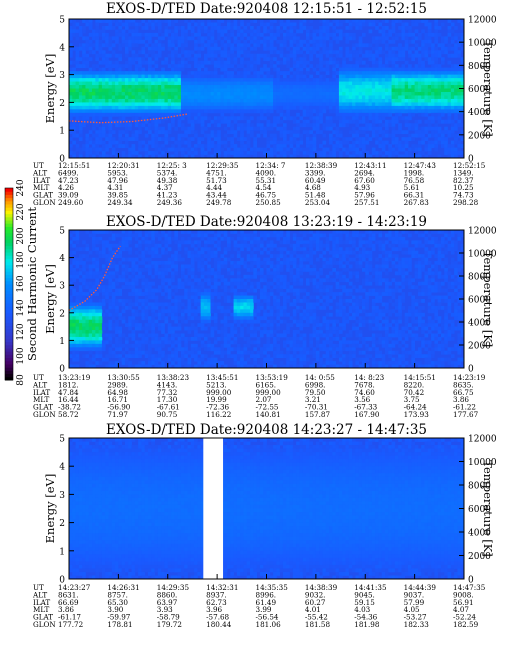 The height and width of the screenshot is (649, 505). What do you see at coordinates (68, 195) in the screenshot?
I see `ephemeris-value: 39.09` at bounding box center [68, 195].